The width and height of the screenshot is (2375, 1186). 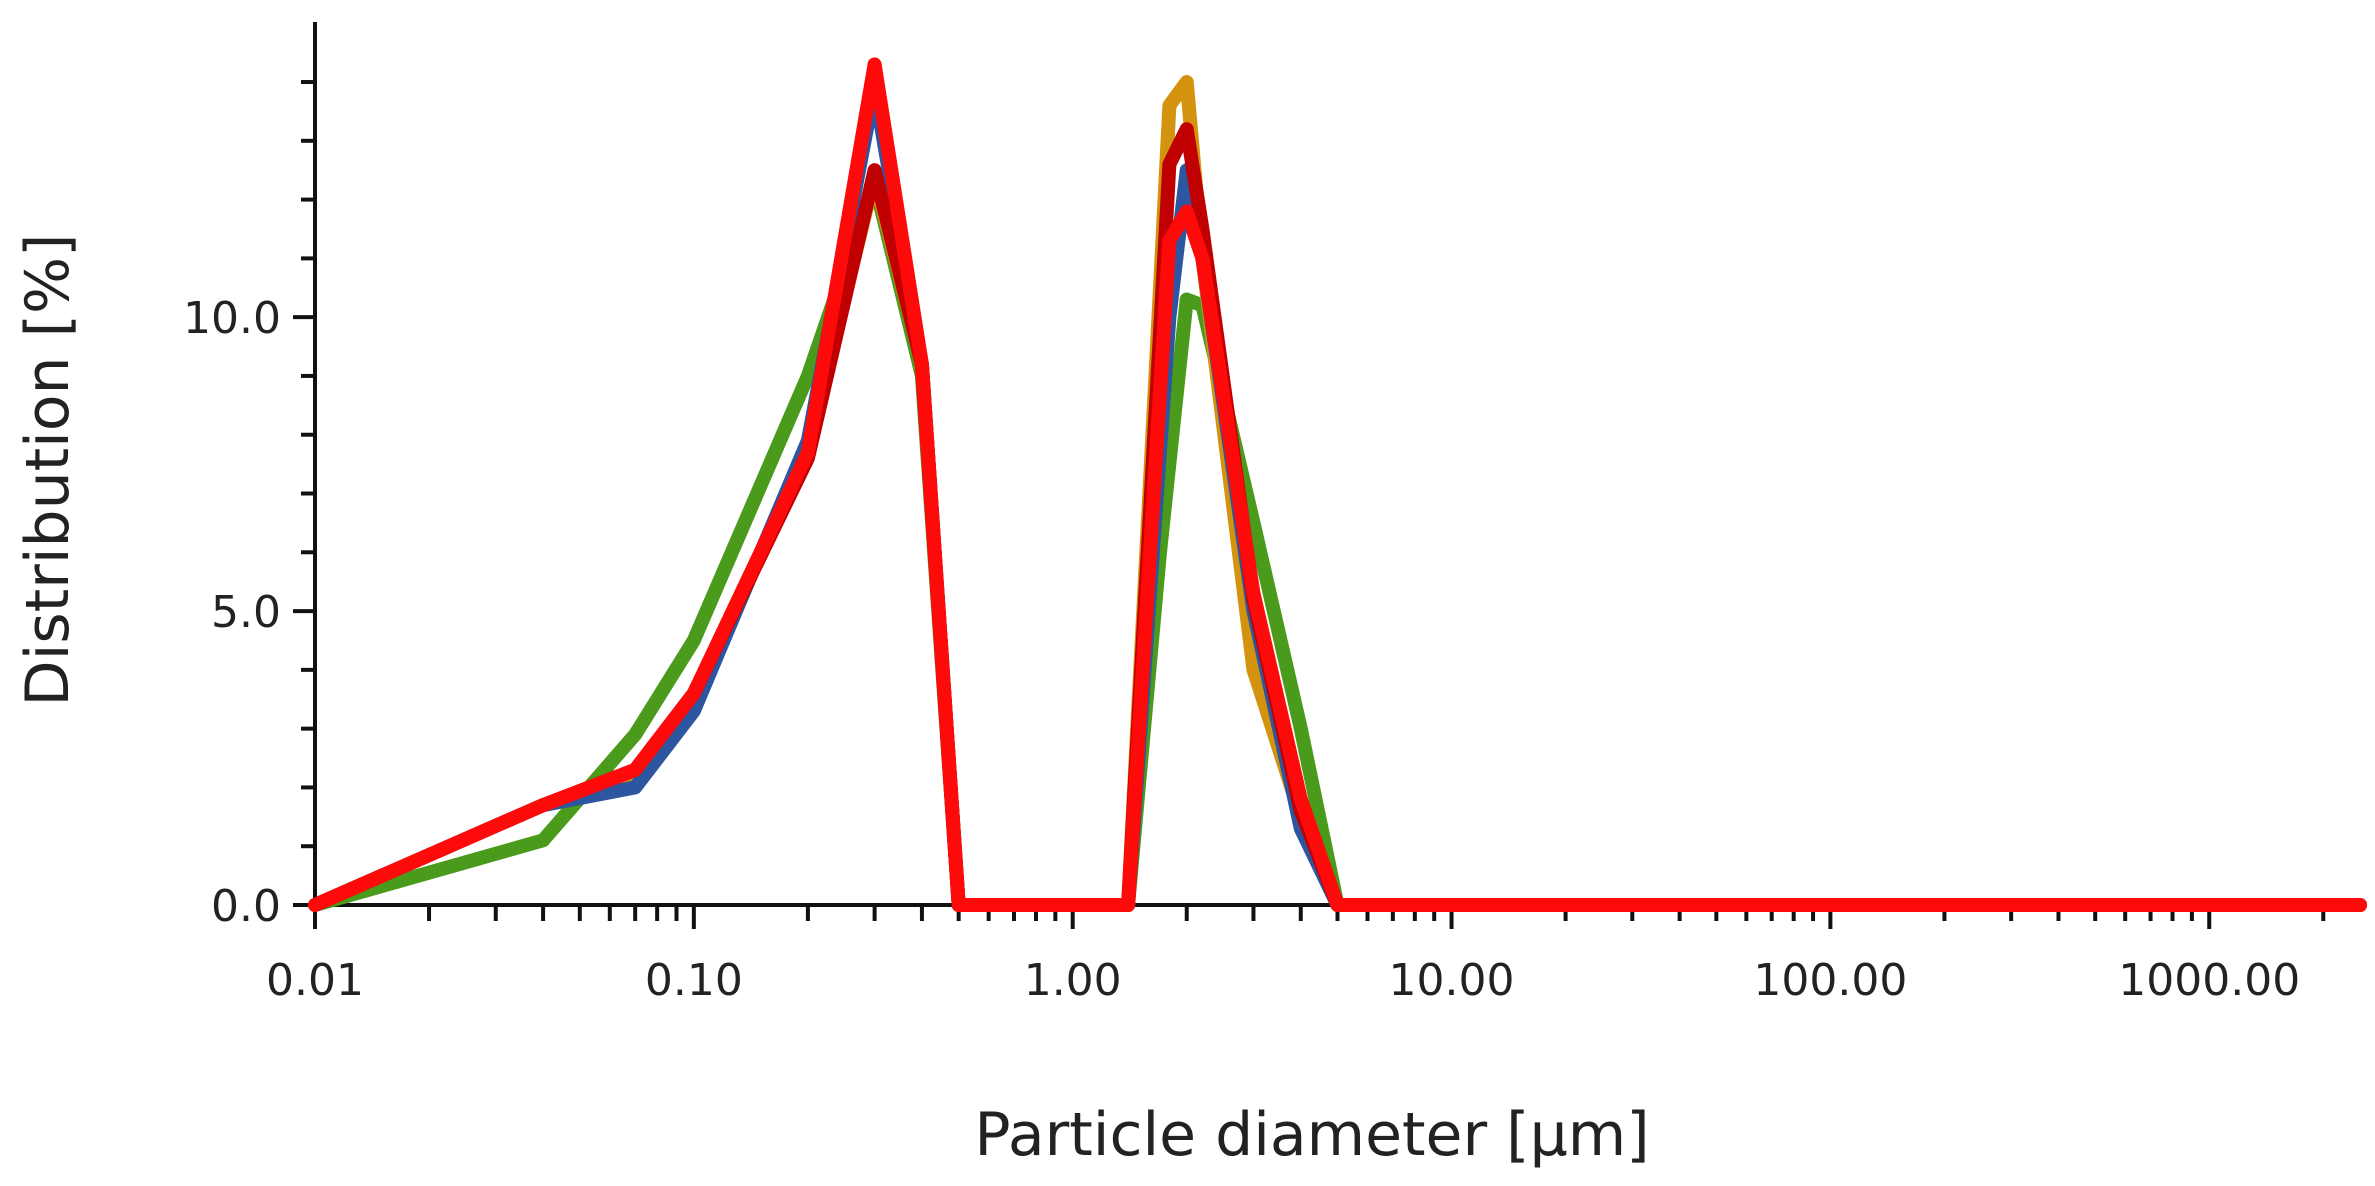 What do you see at coordinates (1311, 1135) in the screenshot?
I see `x-axis-label: Particle diameter [µm]` at bounding box center [1311, 1135].